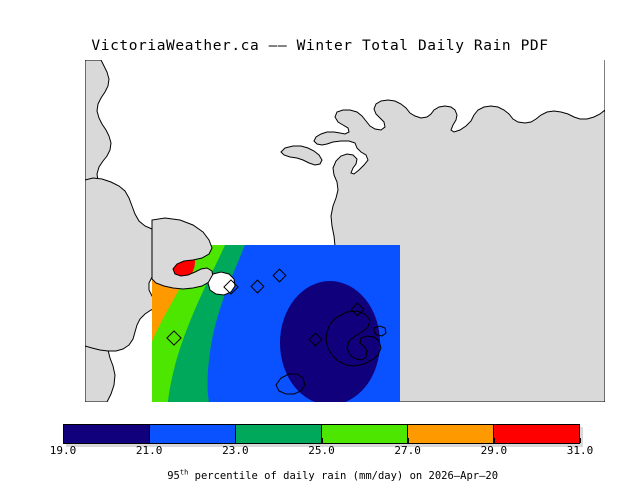 Image resolution: width=640 pixels, height=494 pixels. What do you see at coordinates (290, 384) in the screenshot?
I see `island-outline-small-west` at bounding box center [290, 384].